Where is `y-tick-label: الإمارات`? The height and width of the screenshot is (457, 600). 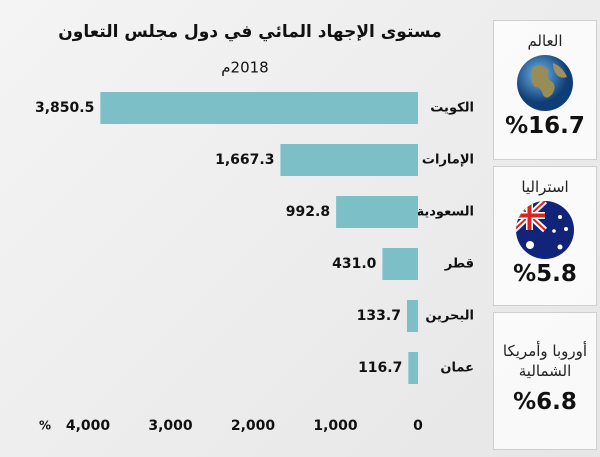
y-tick-label: الإمارات is located at coordinates (448, 160).